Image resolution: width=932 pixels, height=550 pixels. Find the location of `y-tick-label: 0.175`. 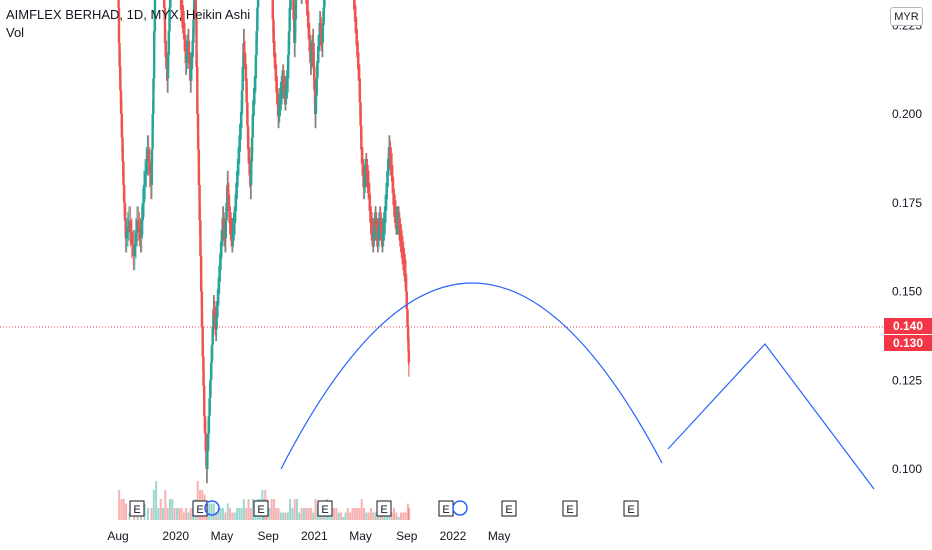

y-tick-label: 0.175 is located at coordinates (907, 203).